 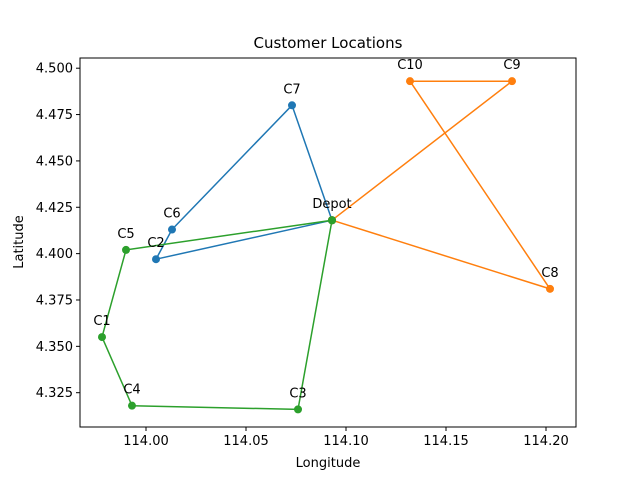 What do you see at coordinates (54, 115) in the screenshot?
I see `y-tick-label: 4.475` at bounding box center [54, 115].